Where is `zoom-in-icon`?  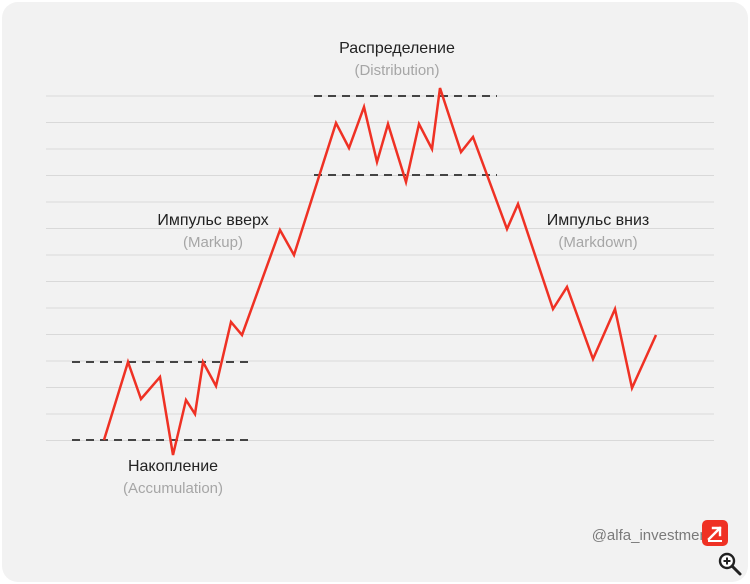
zoom-in-icon is located at coordinates (730, 564).